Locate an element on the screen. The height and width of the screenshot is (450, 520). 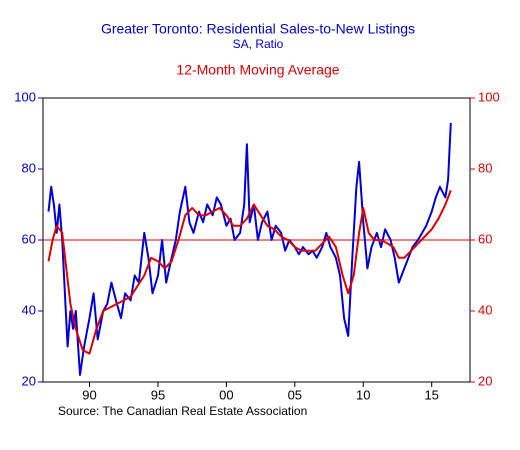
x-tick-label: 95 is located at coordinates (158, 394).